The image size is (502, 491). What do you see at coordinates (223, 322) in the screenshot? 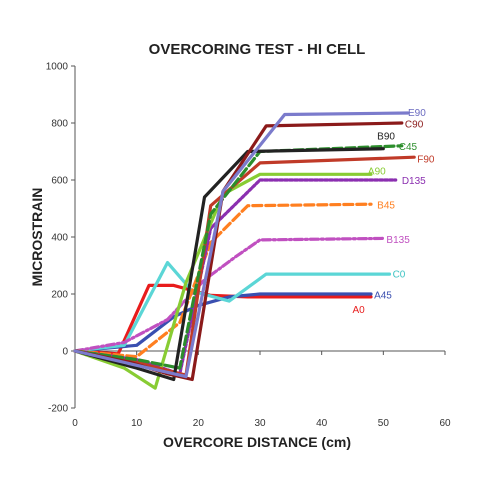
I see `series-line-a45` at bounding box center [223, 322].